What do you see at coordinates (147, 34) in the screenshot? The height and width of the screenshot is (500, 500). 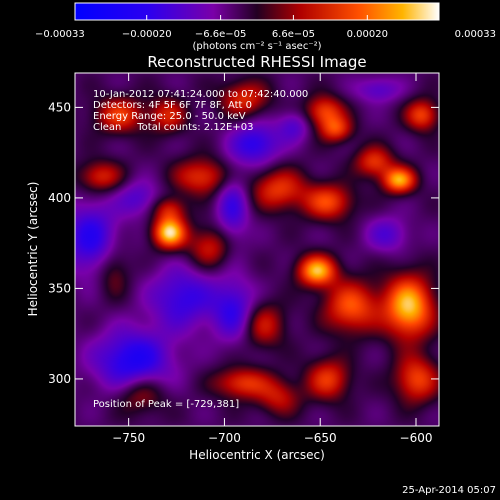 I see `colorbar-tick-label: −0.00020` at bounding box center [147, 34].